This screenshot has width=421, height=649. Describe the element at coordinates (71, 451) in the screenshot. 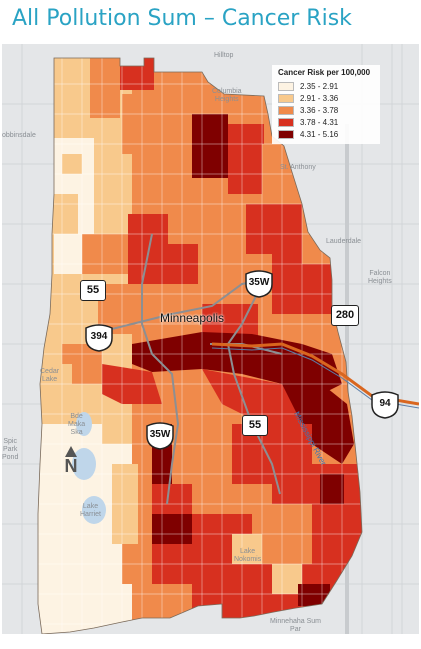

I see `north-arrow-icon` at that location.